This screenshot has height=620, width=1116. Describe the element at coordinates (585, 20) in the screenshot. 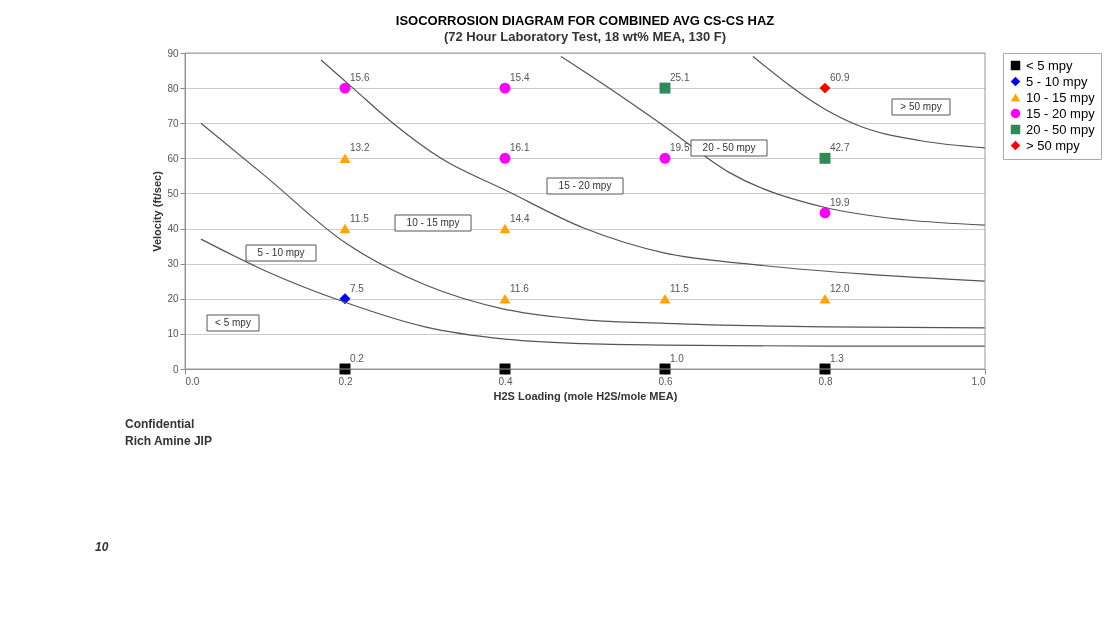

I see `chart-title: ISOCORROSION DIAGRAM FOR COMBINED AVG CS-CS HAZ` at that location.